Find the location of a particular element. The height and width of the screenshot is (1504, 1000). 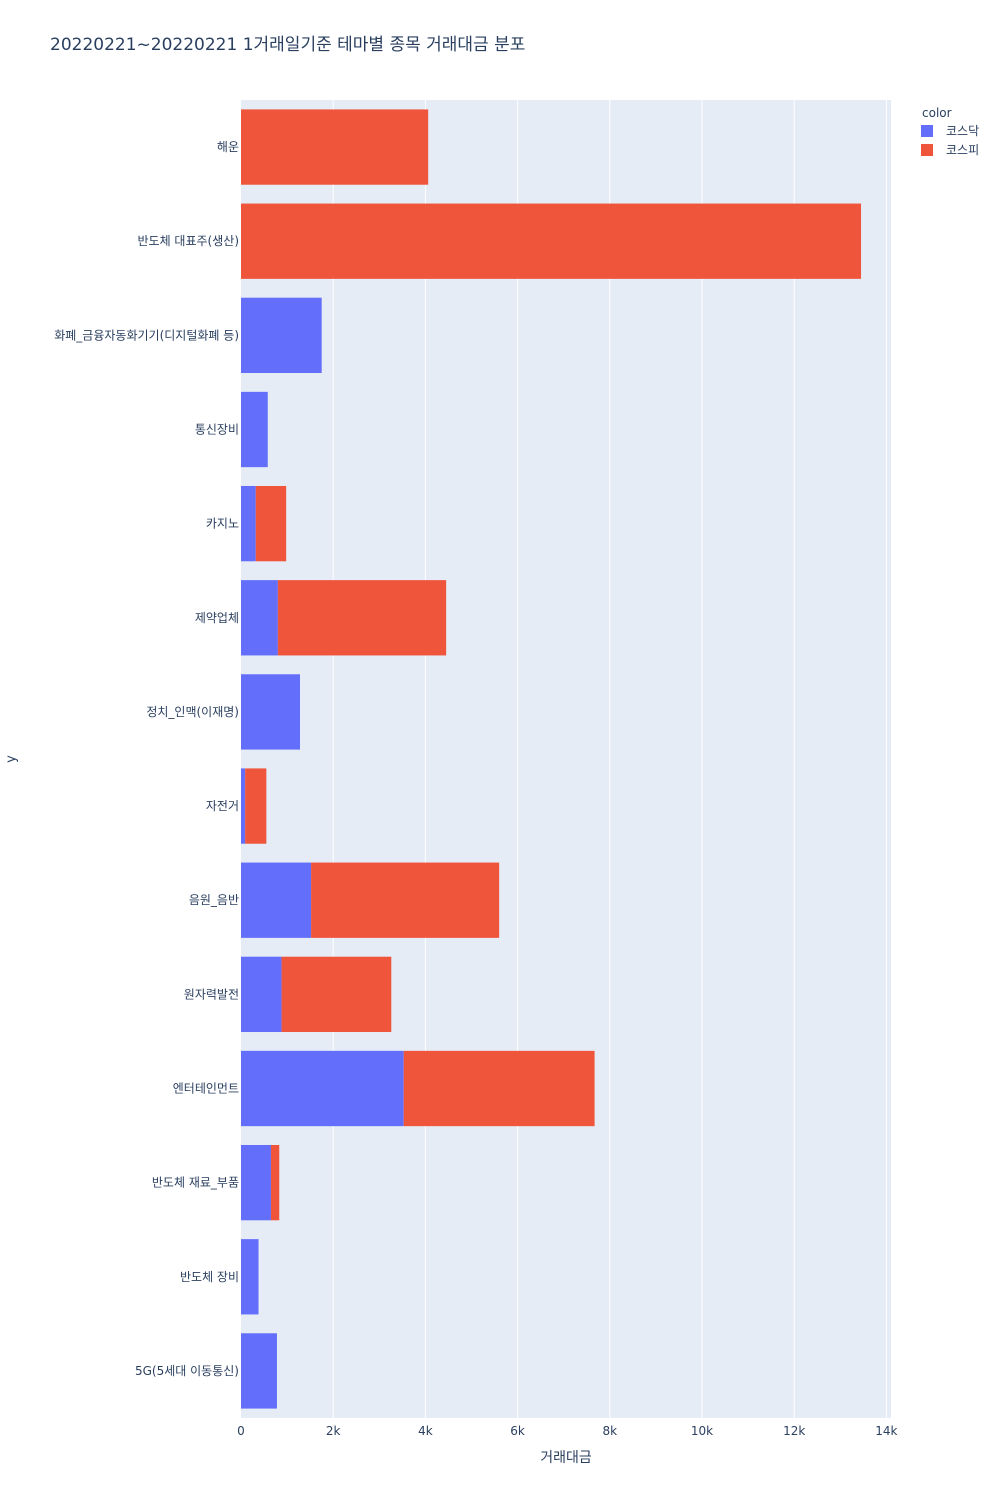

x-axis-ticks: 0 2k 4k 6k 8k 10k 12k 14k is located at coordinates (567, 1431).